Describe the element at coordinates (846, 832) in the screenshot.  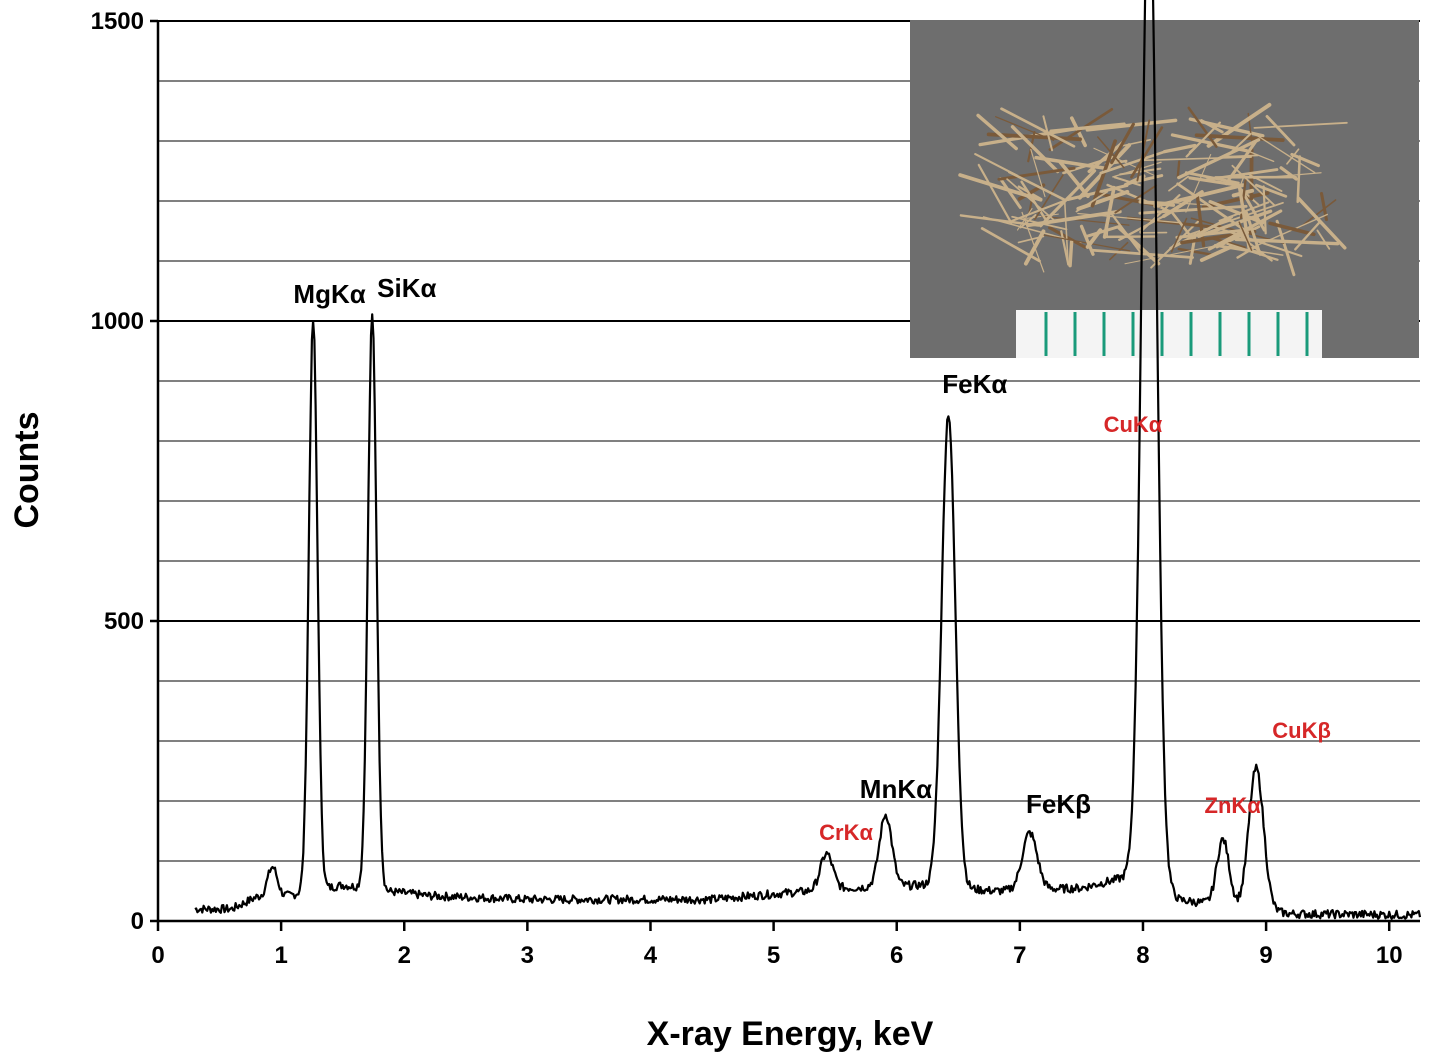
I see `peak-label: CrKα` at that location.